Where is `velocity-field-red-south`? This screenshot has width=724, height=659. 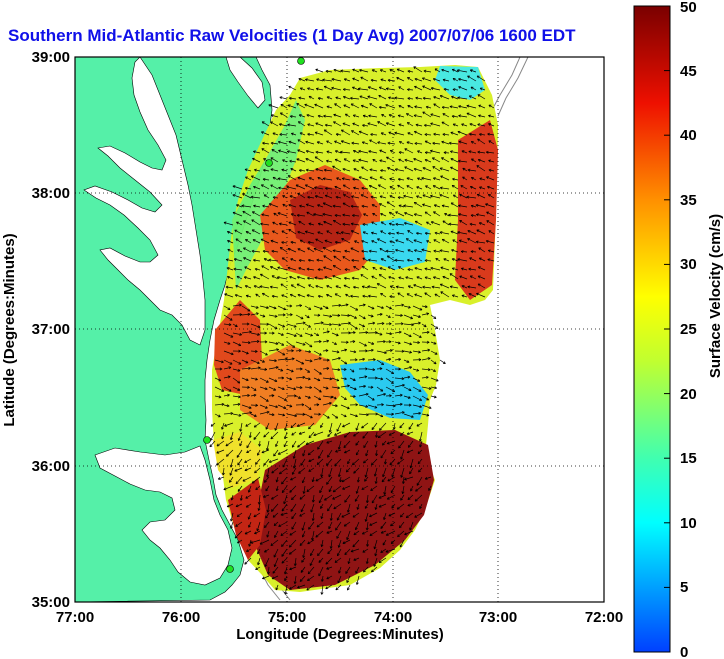 velocity-field-red-south is located at coordinates (247, 519).